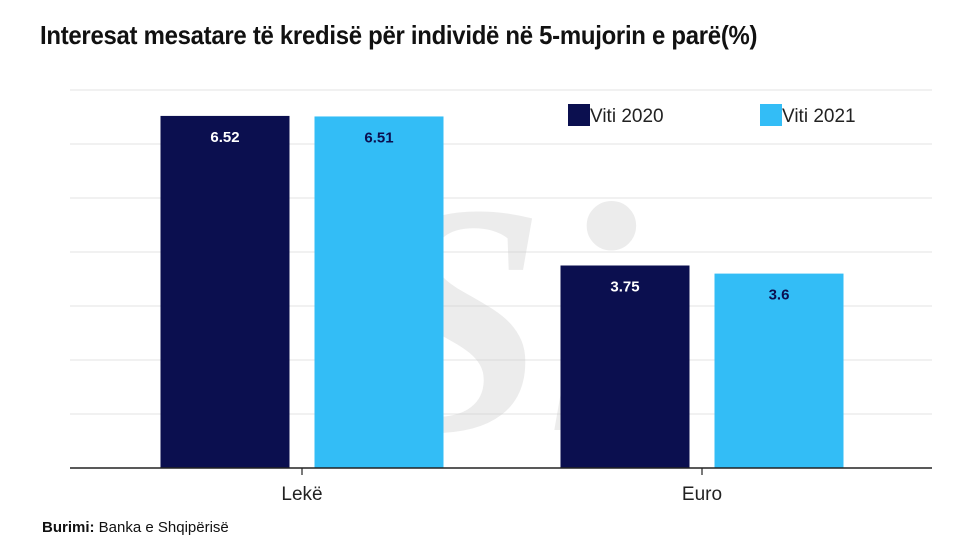  What do you see at coordinates (68, 527) in the screenshot?
I see `source-label: Burimi:` at bounding box center [68, 527].